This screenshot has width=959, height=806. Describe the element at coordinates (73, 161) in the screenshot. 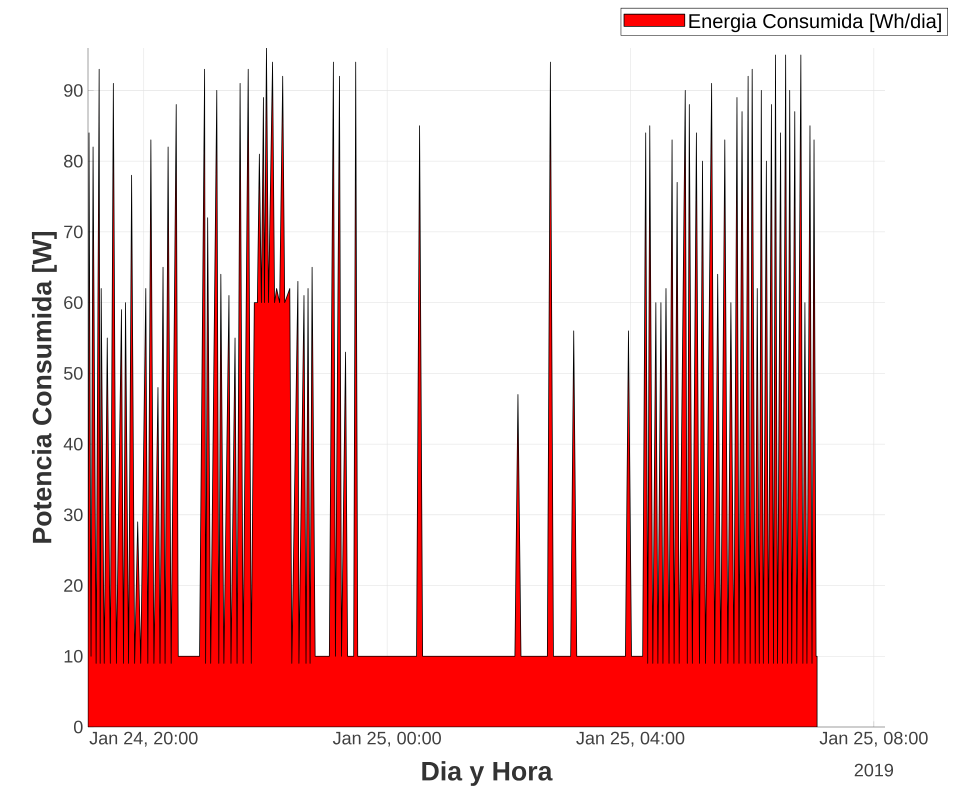

I see `y-tick-label: 80` at that location.